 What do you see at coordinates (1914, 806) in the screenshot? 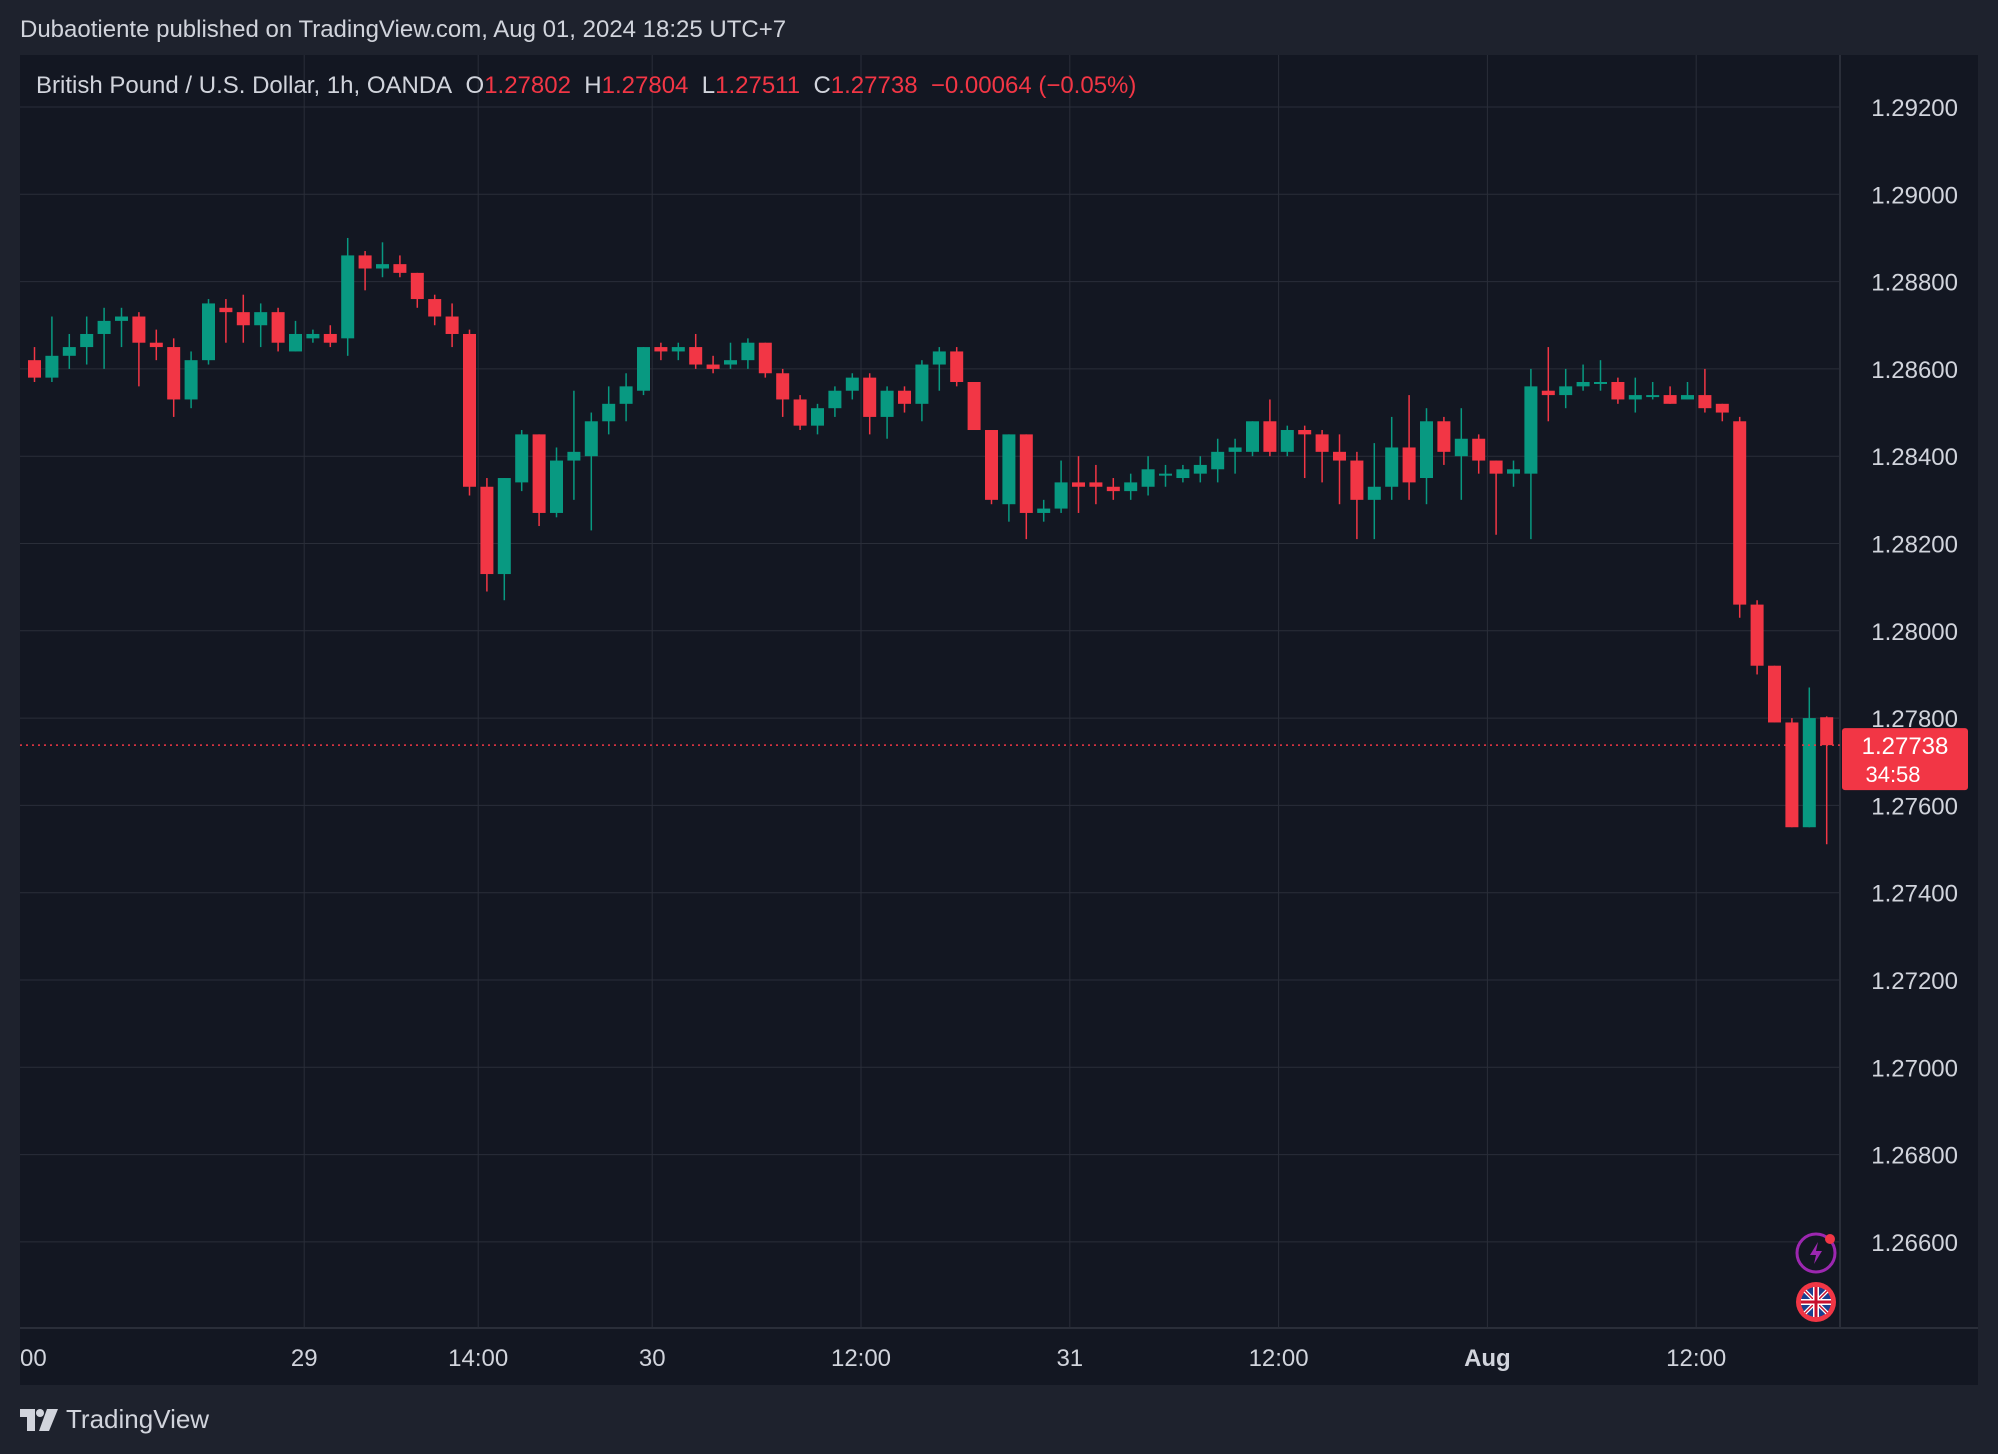
I see `price-tick-label: 1.27600` at bounding box center [1914, 806].